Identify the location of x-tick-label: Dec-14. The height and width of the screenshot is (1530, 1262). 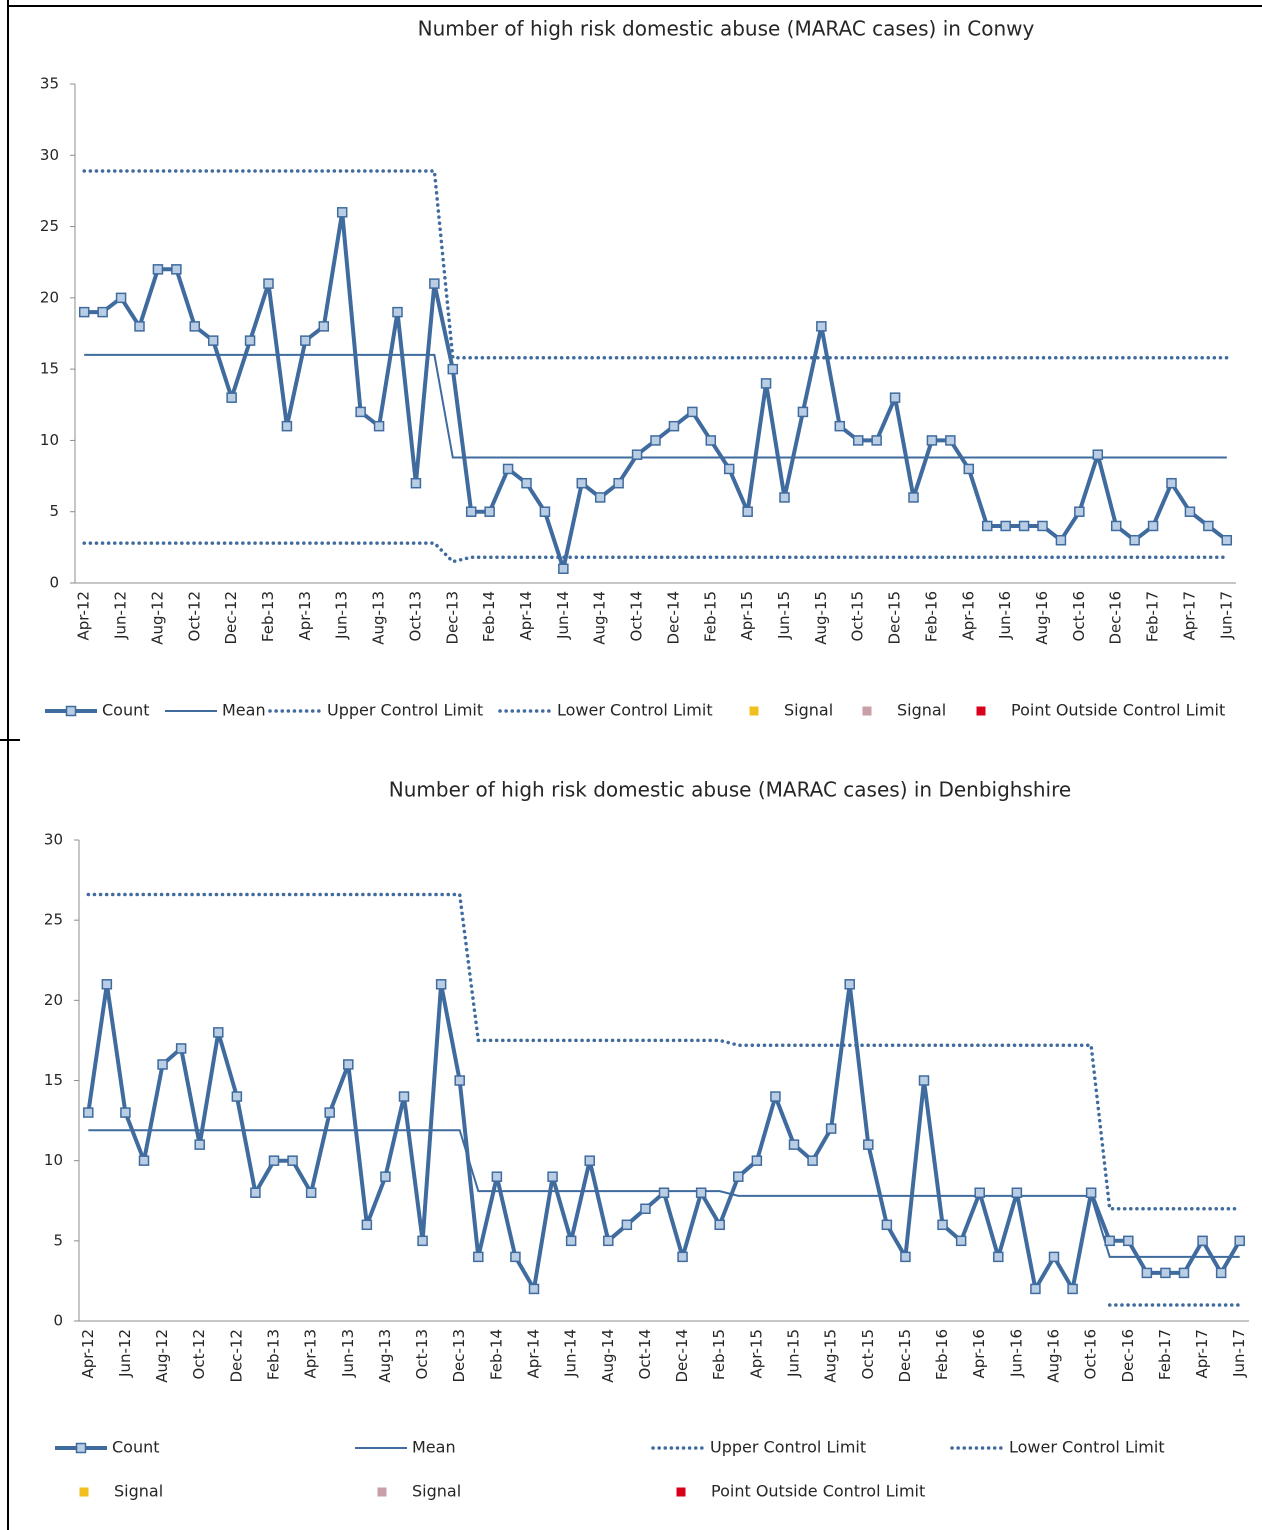
(673, 618).